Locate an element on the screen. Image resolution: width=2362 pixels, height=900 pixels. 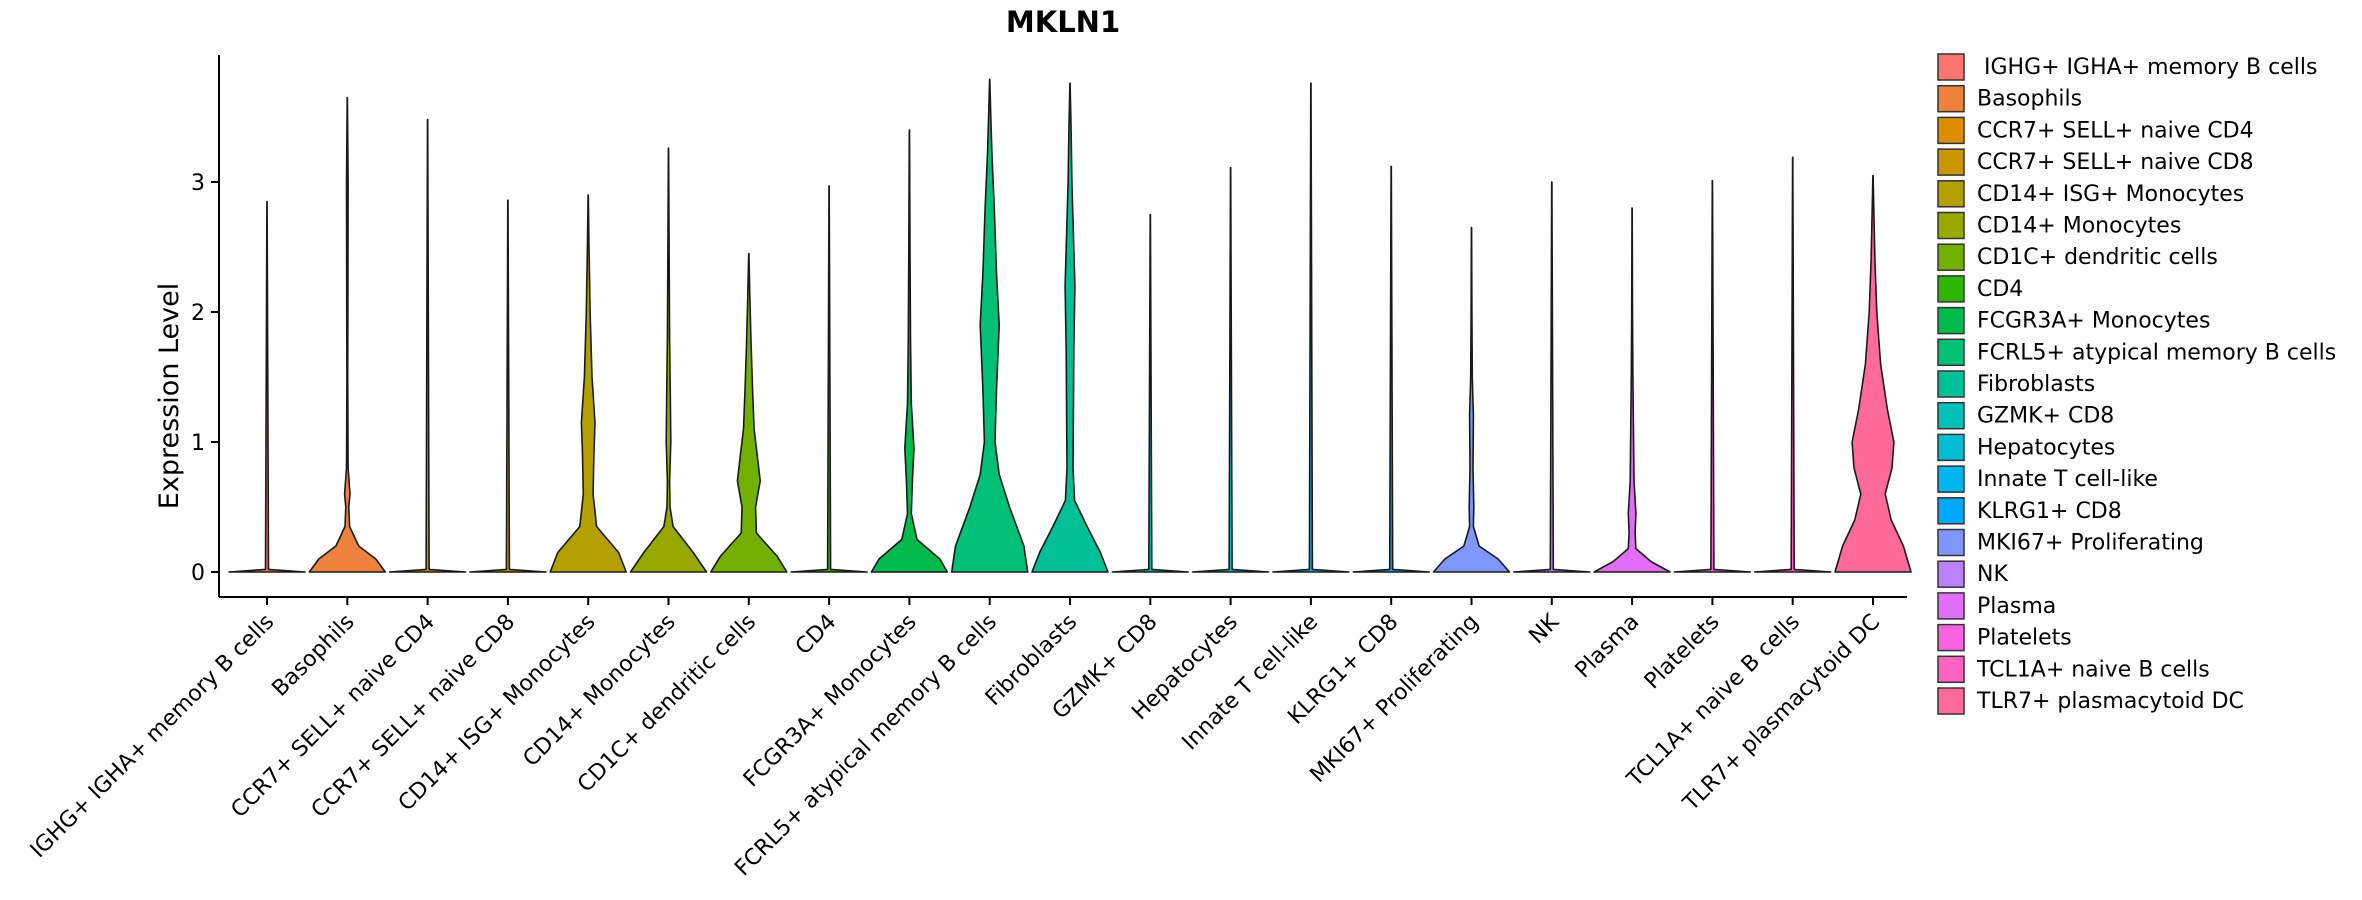
legend-label: CCR7+ SELL+ naive CD4 is located at coordinates (2115, 130).